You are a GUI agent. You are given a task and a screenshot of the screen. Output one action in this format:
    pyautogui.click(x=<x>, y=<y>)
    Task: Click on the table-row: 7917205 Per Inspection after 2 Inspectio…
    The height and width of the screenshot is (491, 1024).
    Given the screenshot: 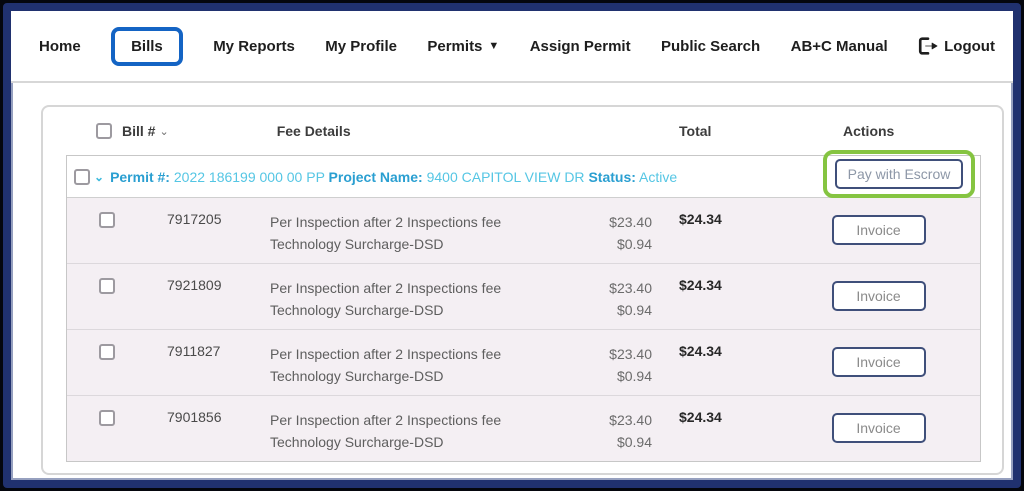 What is the action you would take?
    pyautogui.click(x=523, y=231)
    